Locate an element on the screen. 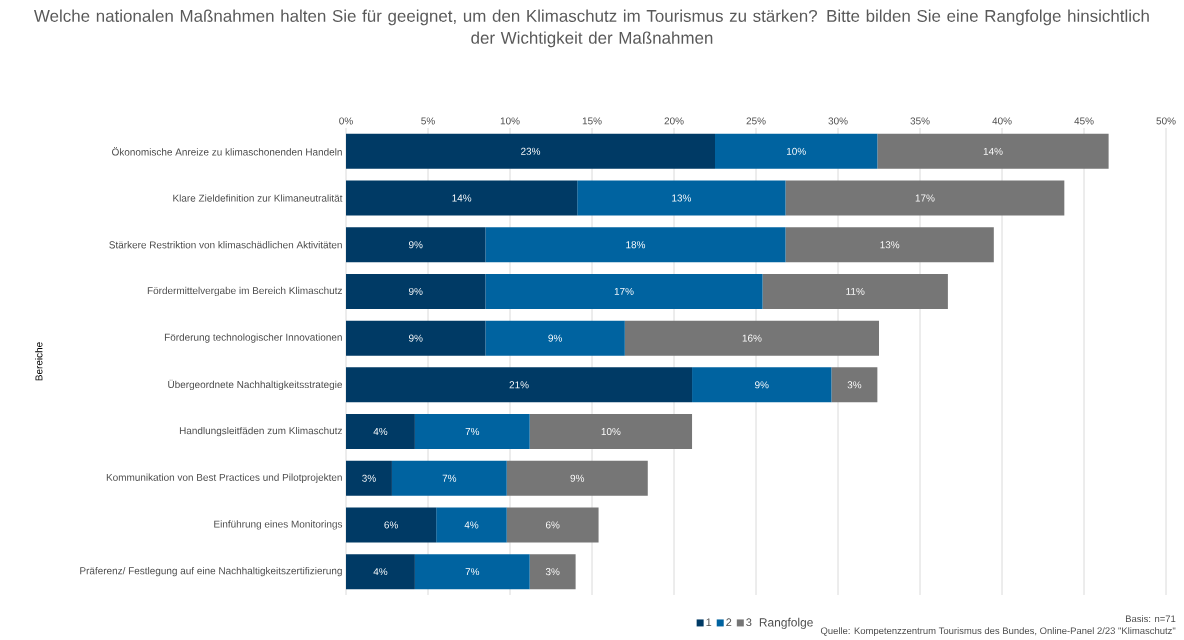  data-label: 11% is located at coordinates (855, 291).